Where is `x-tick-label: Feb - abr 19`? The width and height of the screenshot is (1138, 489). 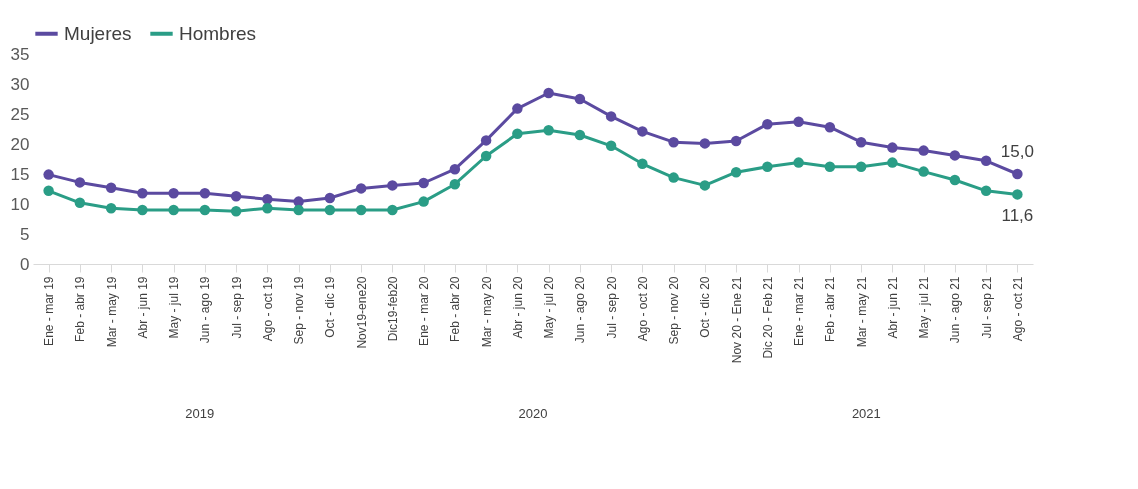 x-tick-label: Feb - abr 19 is located at coordinates (80, 309).